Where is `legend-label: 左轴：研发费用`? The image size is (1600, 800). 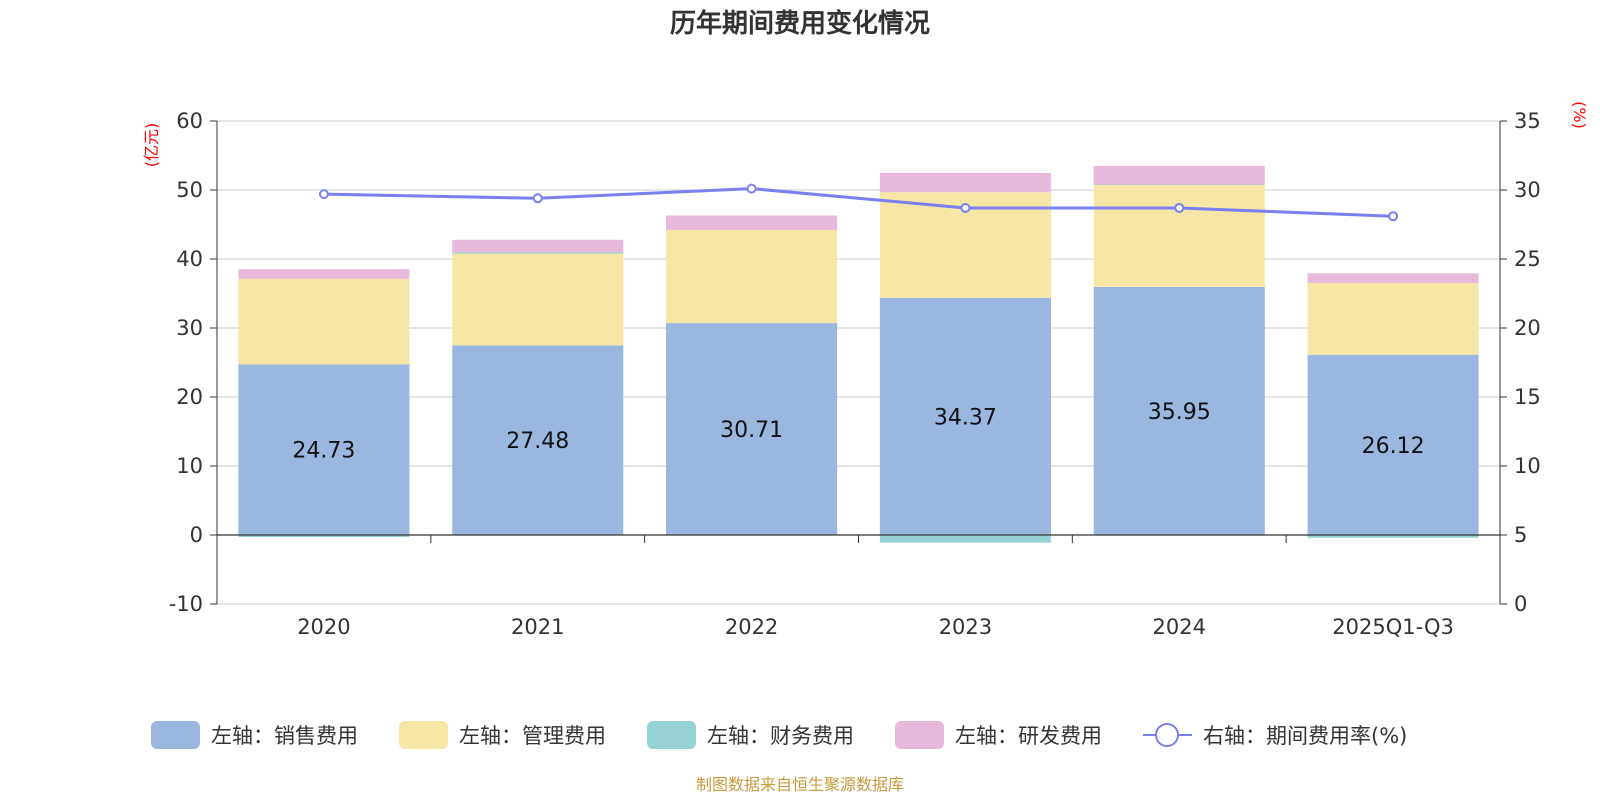 legend-label: 左轴：研发费用 is located at coordinates (1028, 736).